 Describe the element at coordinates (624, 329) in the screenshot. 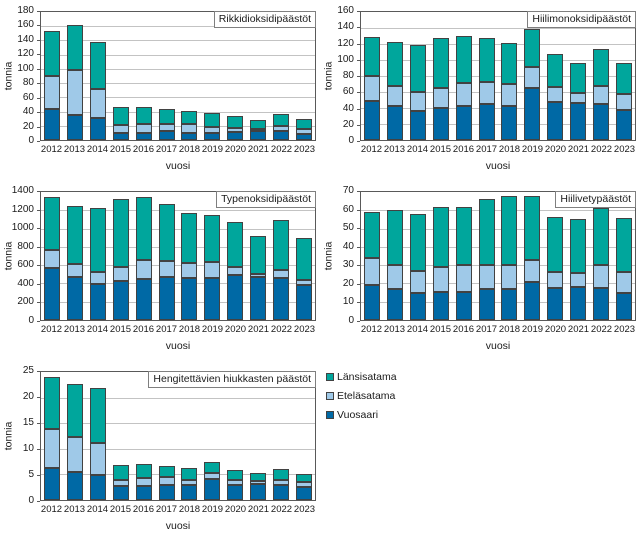

I see `x-tick-label: 2023` at that location.